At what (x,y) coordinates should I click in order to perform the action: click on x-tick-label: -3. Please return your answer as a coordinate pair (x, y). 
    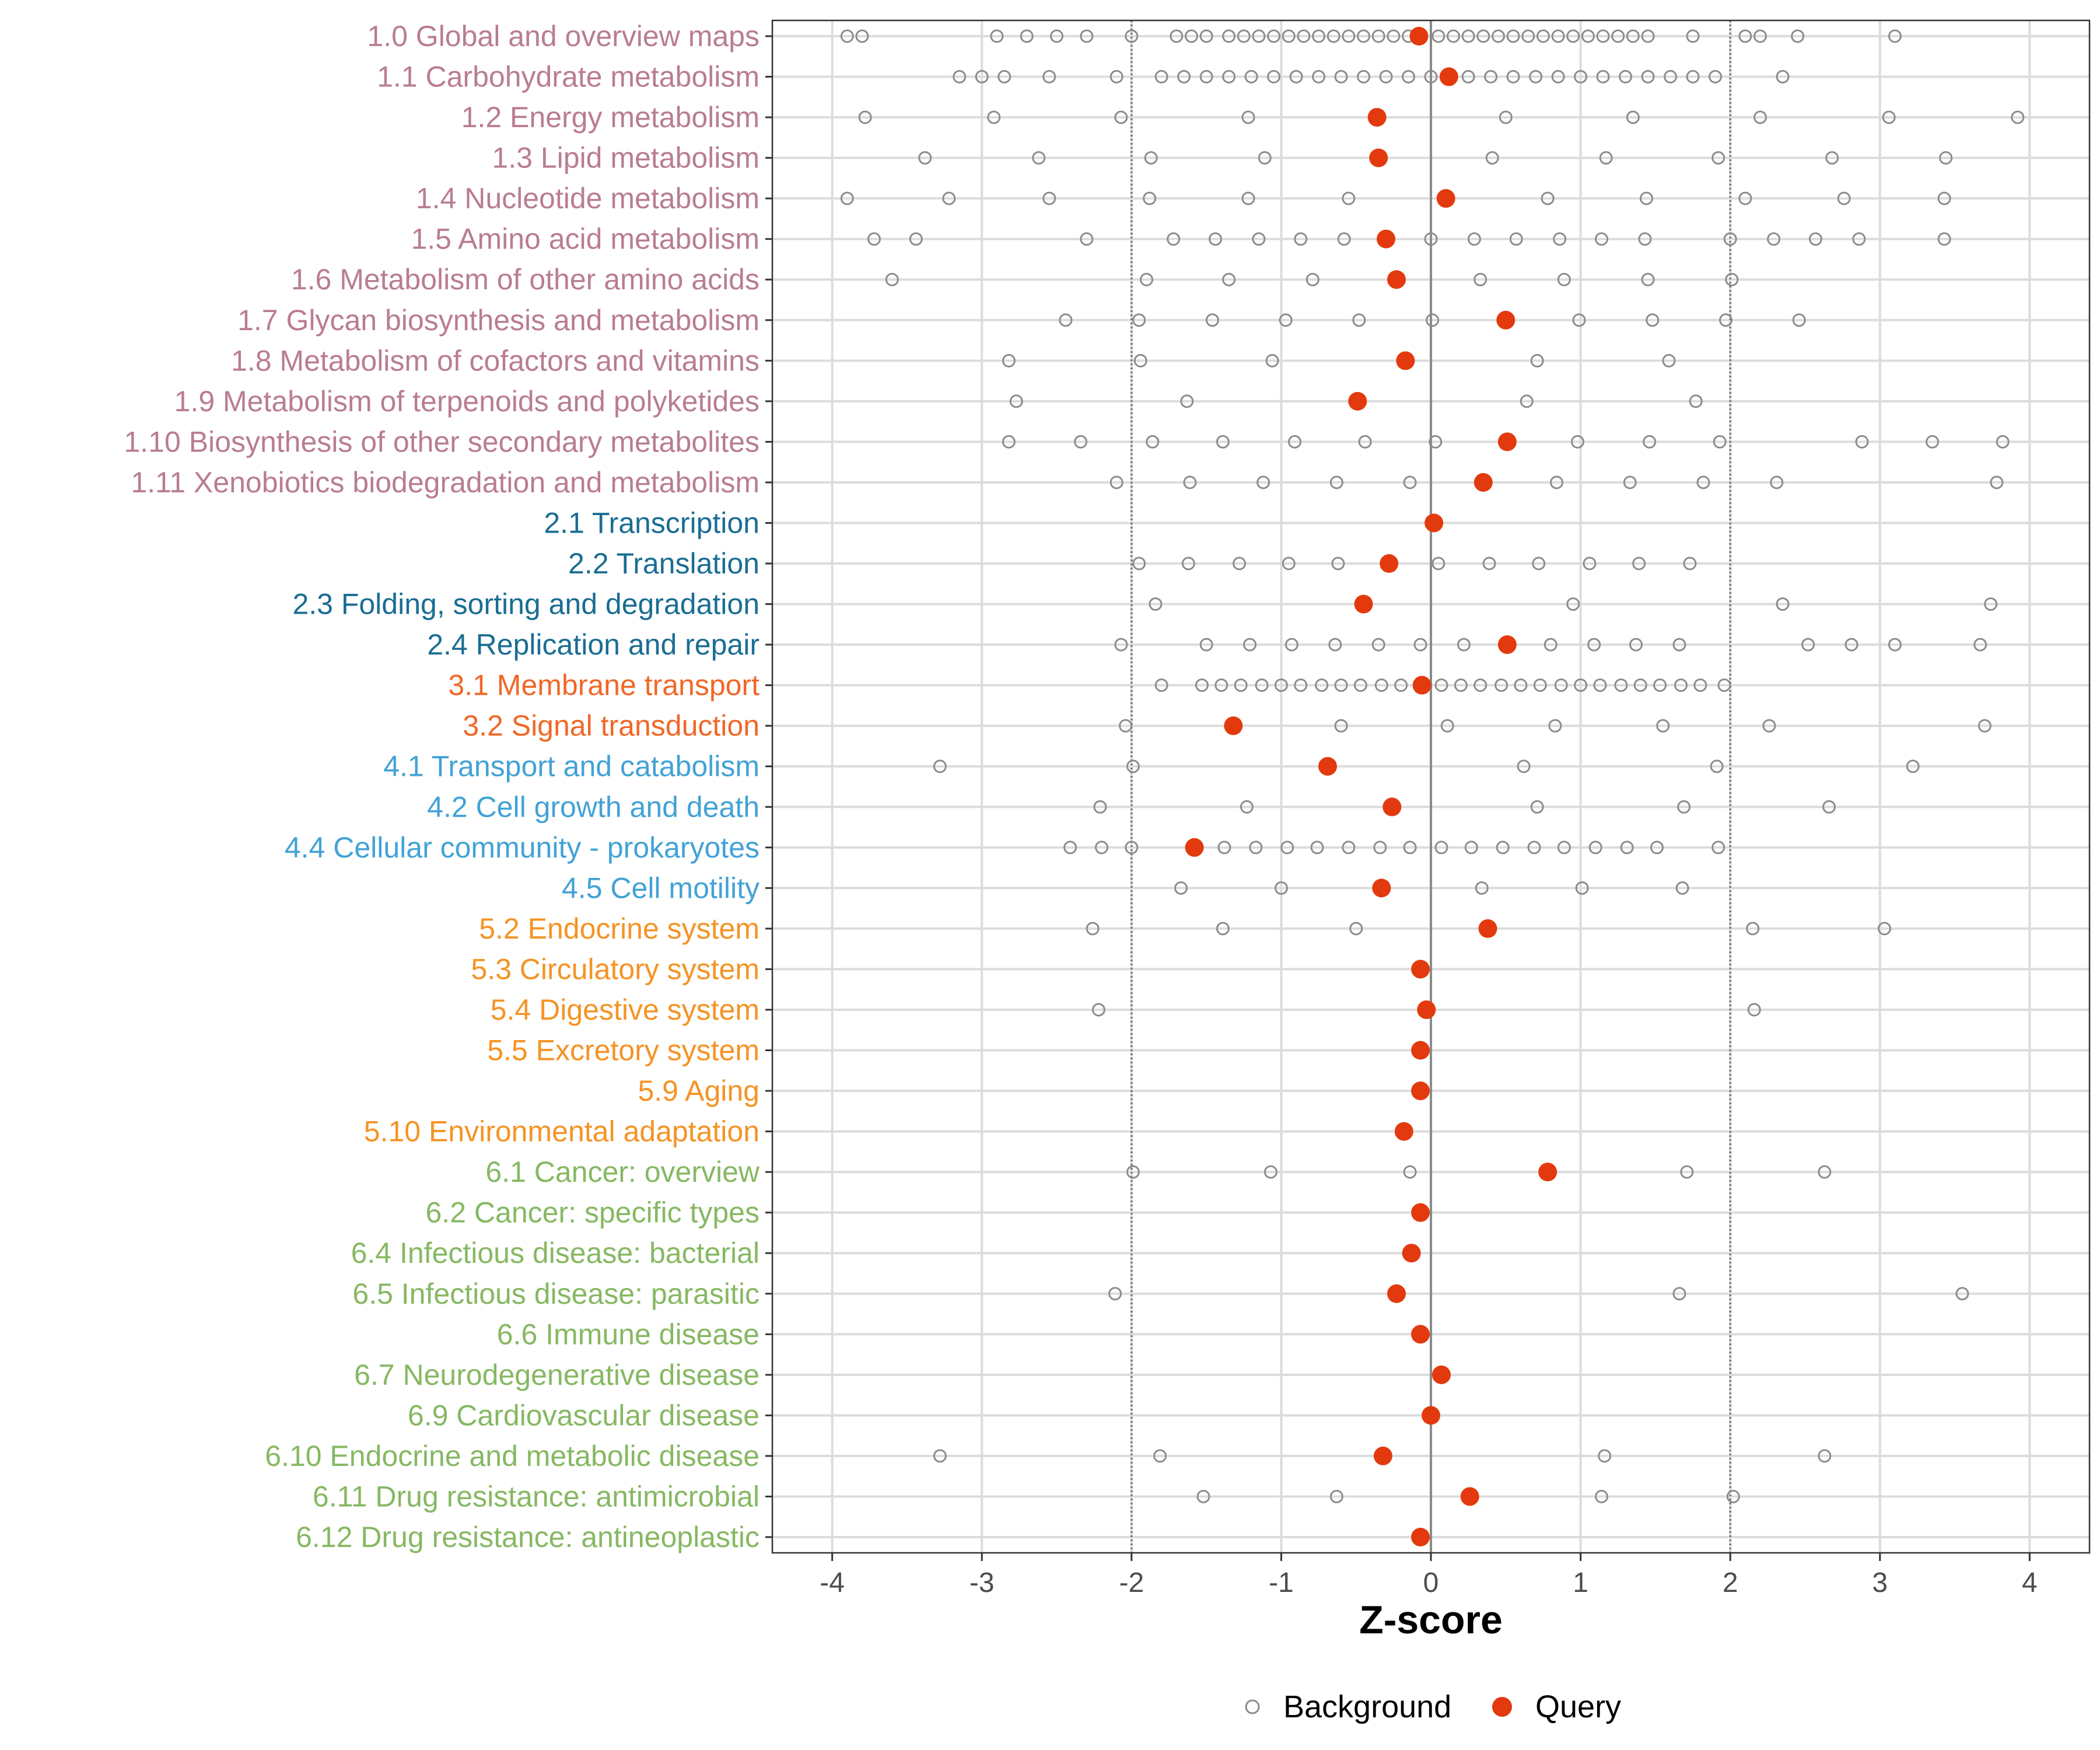
    Looking at the image, I should click on (982, 1582).